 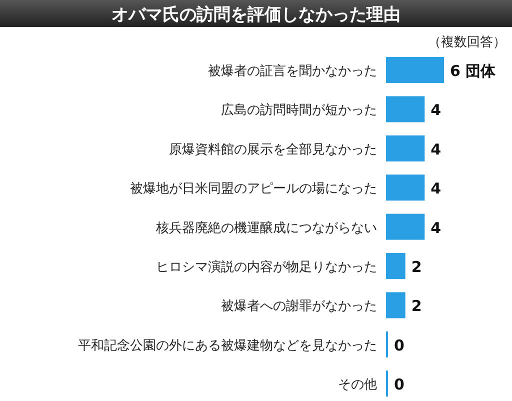 What do you see at coordinates (266, 267) in the screenshot?
I see `y-tick-label: ヒロシマ演説の内容が物足りなかった` at bounding box center [266, 267].